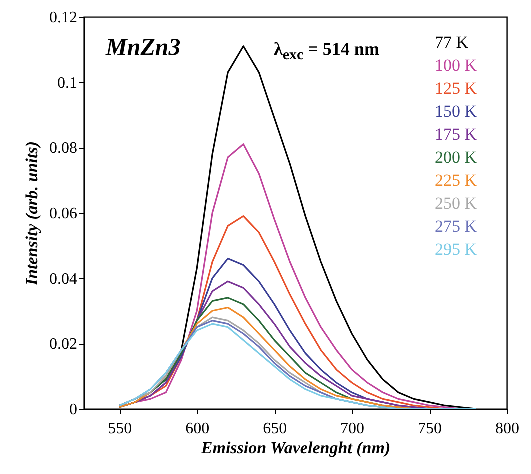  Describe the element at coordinates (64, 279) in the screenshot. I see `y-tick-label: 0.04` at that location.